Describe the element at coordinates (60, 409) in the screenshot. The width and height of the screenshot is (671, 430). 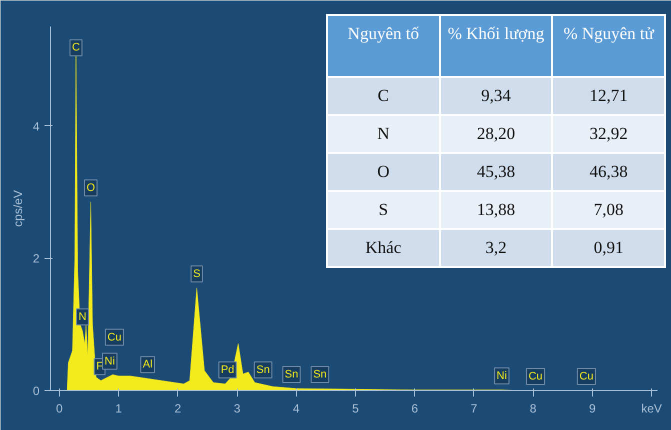
I see `x-tick-label: 0` at that location.